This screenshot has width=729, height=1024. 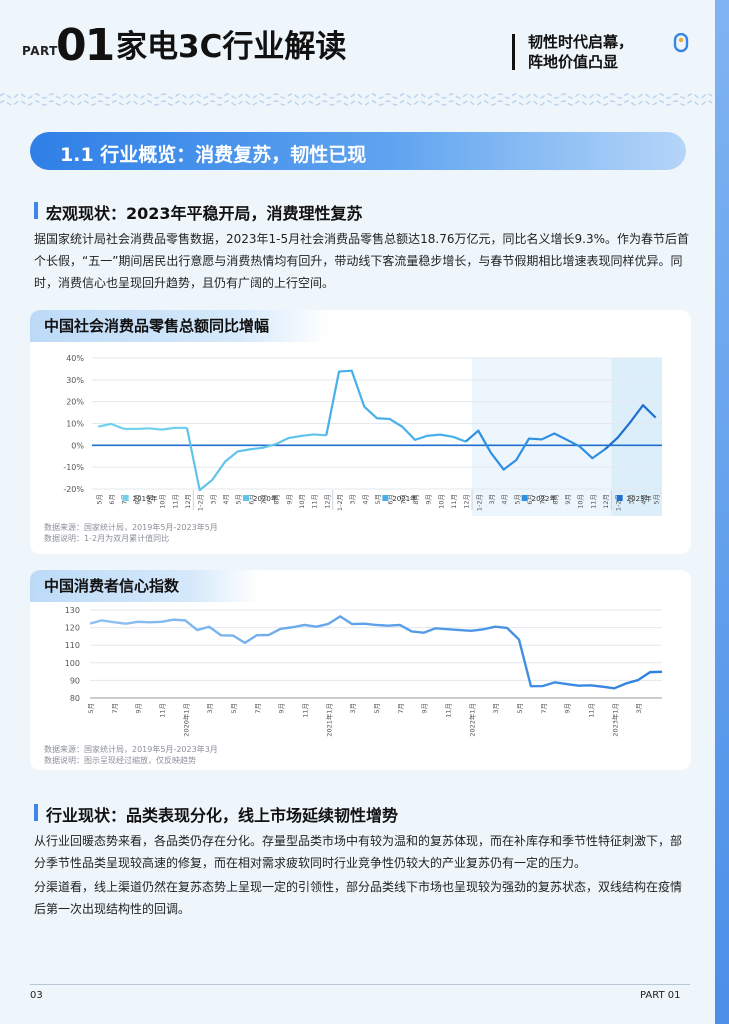 What do you see at coordinates (360, 984) in the screenshot?
I see `footer-divider` at bounding box center [360, 984].